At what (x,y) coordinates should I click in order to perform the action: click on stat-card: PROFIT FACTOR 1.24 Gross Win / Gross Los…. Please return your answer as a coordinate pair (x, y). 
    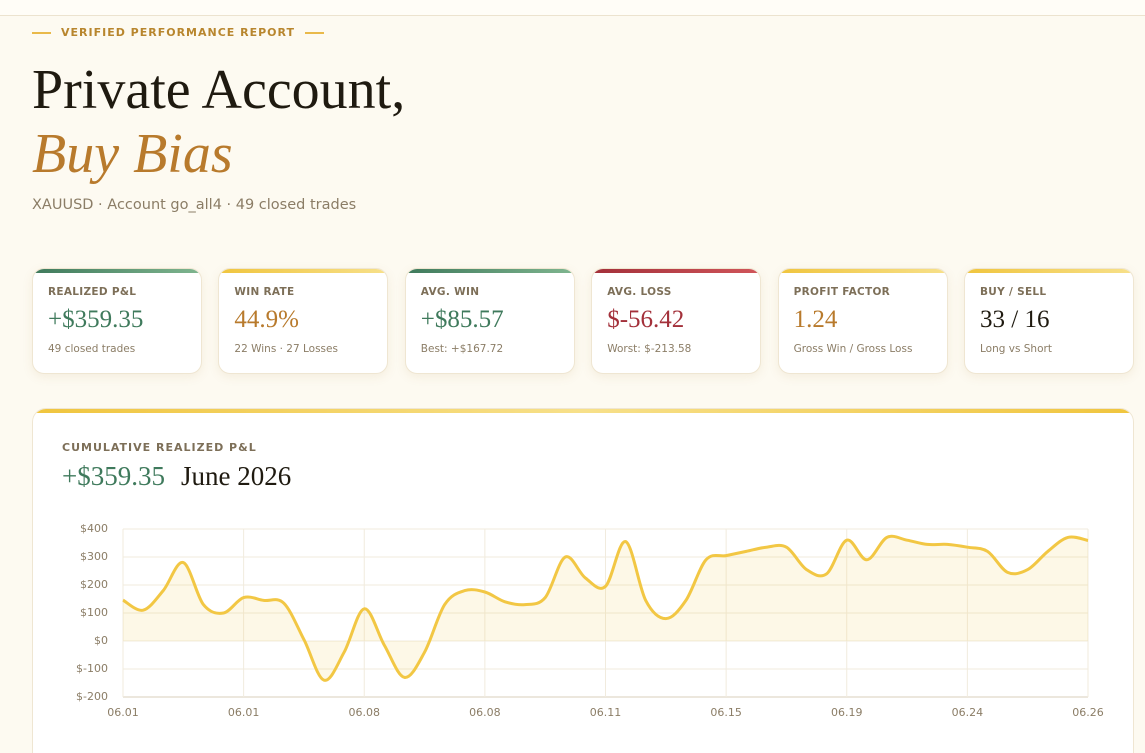
    Looking at the image, I should click on (862, 321).